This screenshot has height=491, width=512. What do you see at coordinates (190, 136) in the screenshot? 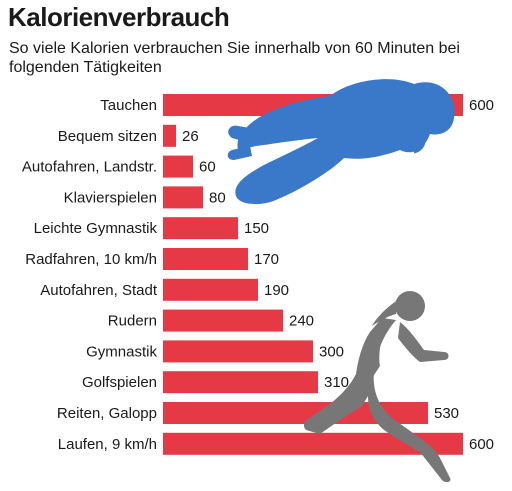
I see `value-label: 26` at bounding box center [190, 136].